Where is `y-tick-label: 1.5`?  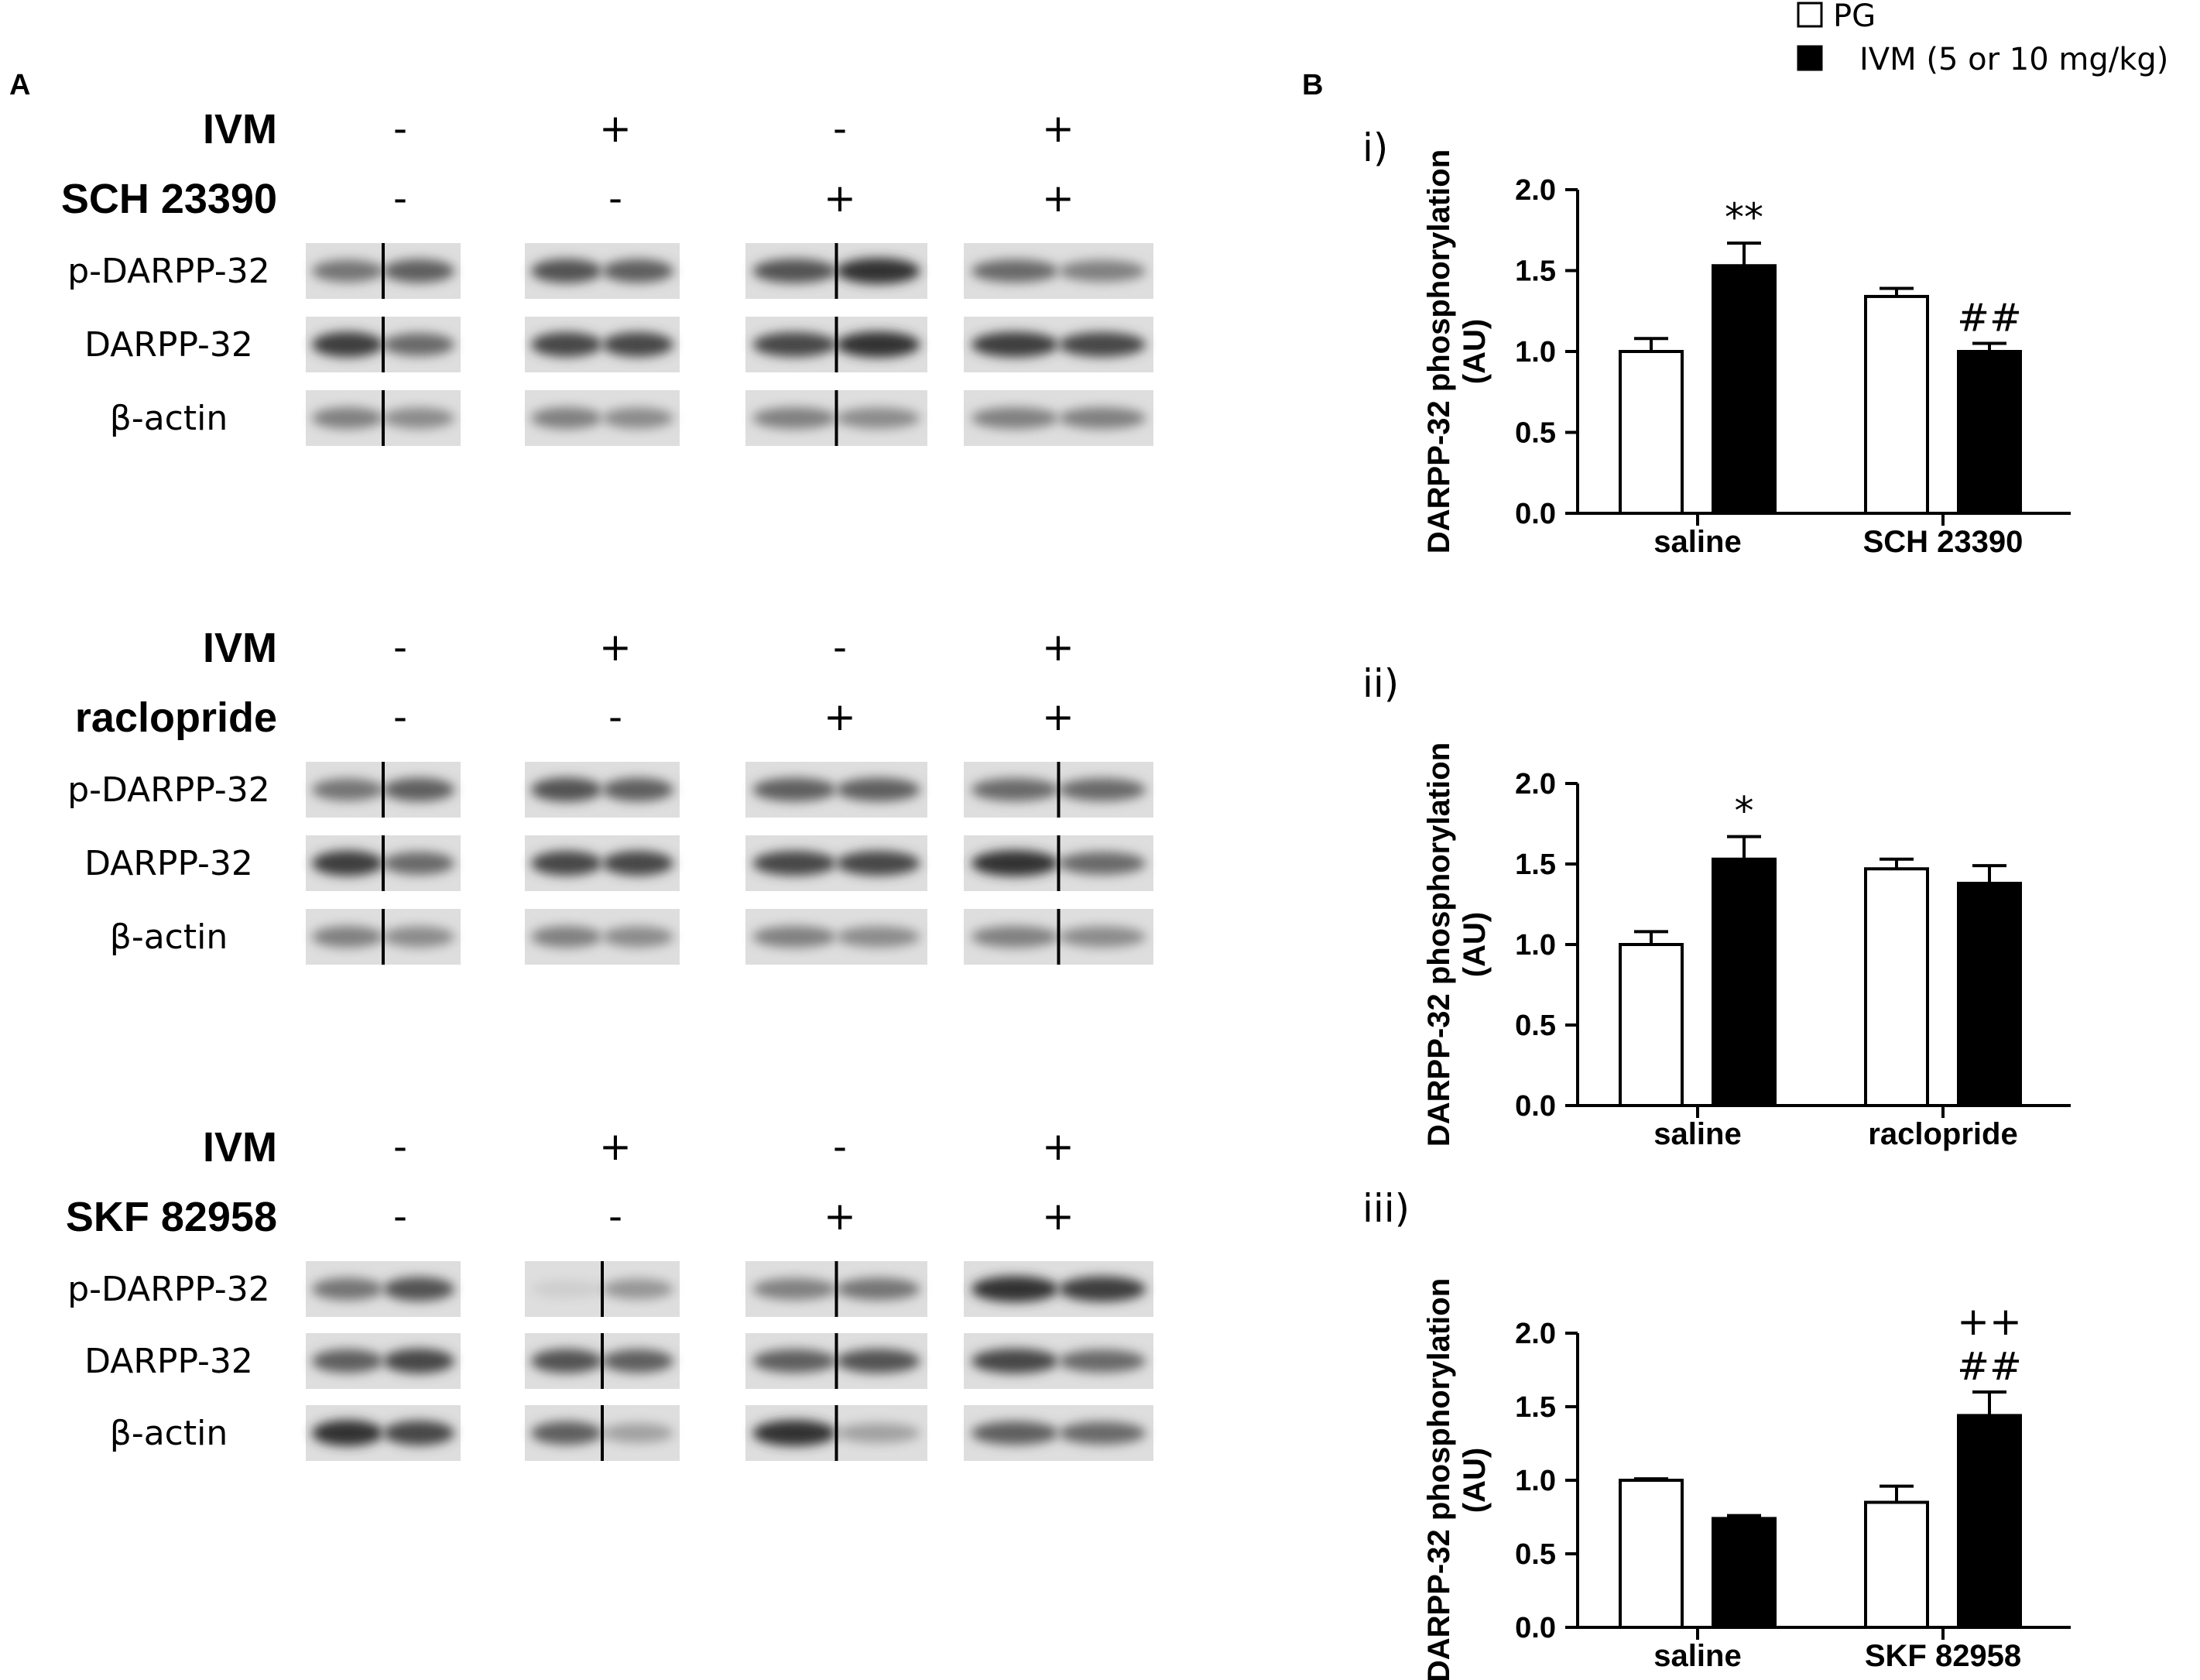
y-tick-label: 1.5 is located at coordinates (1535, 1407).